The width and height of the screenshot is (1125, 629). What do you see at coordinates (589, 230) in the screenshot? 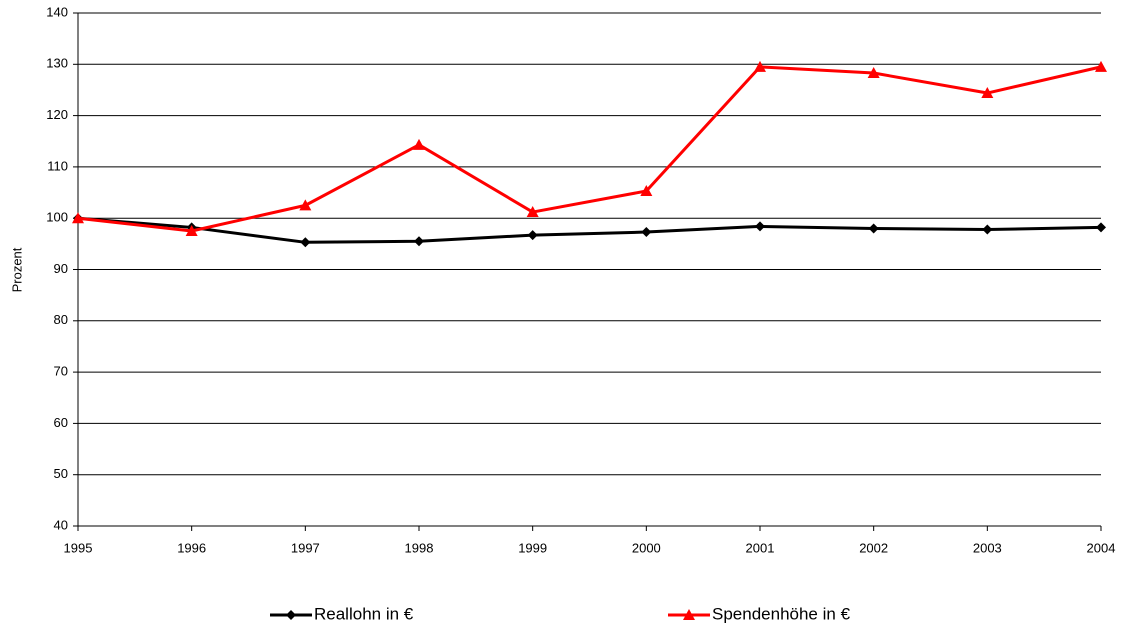
I see `series-line` at bounding box center [589, 230].